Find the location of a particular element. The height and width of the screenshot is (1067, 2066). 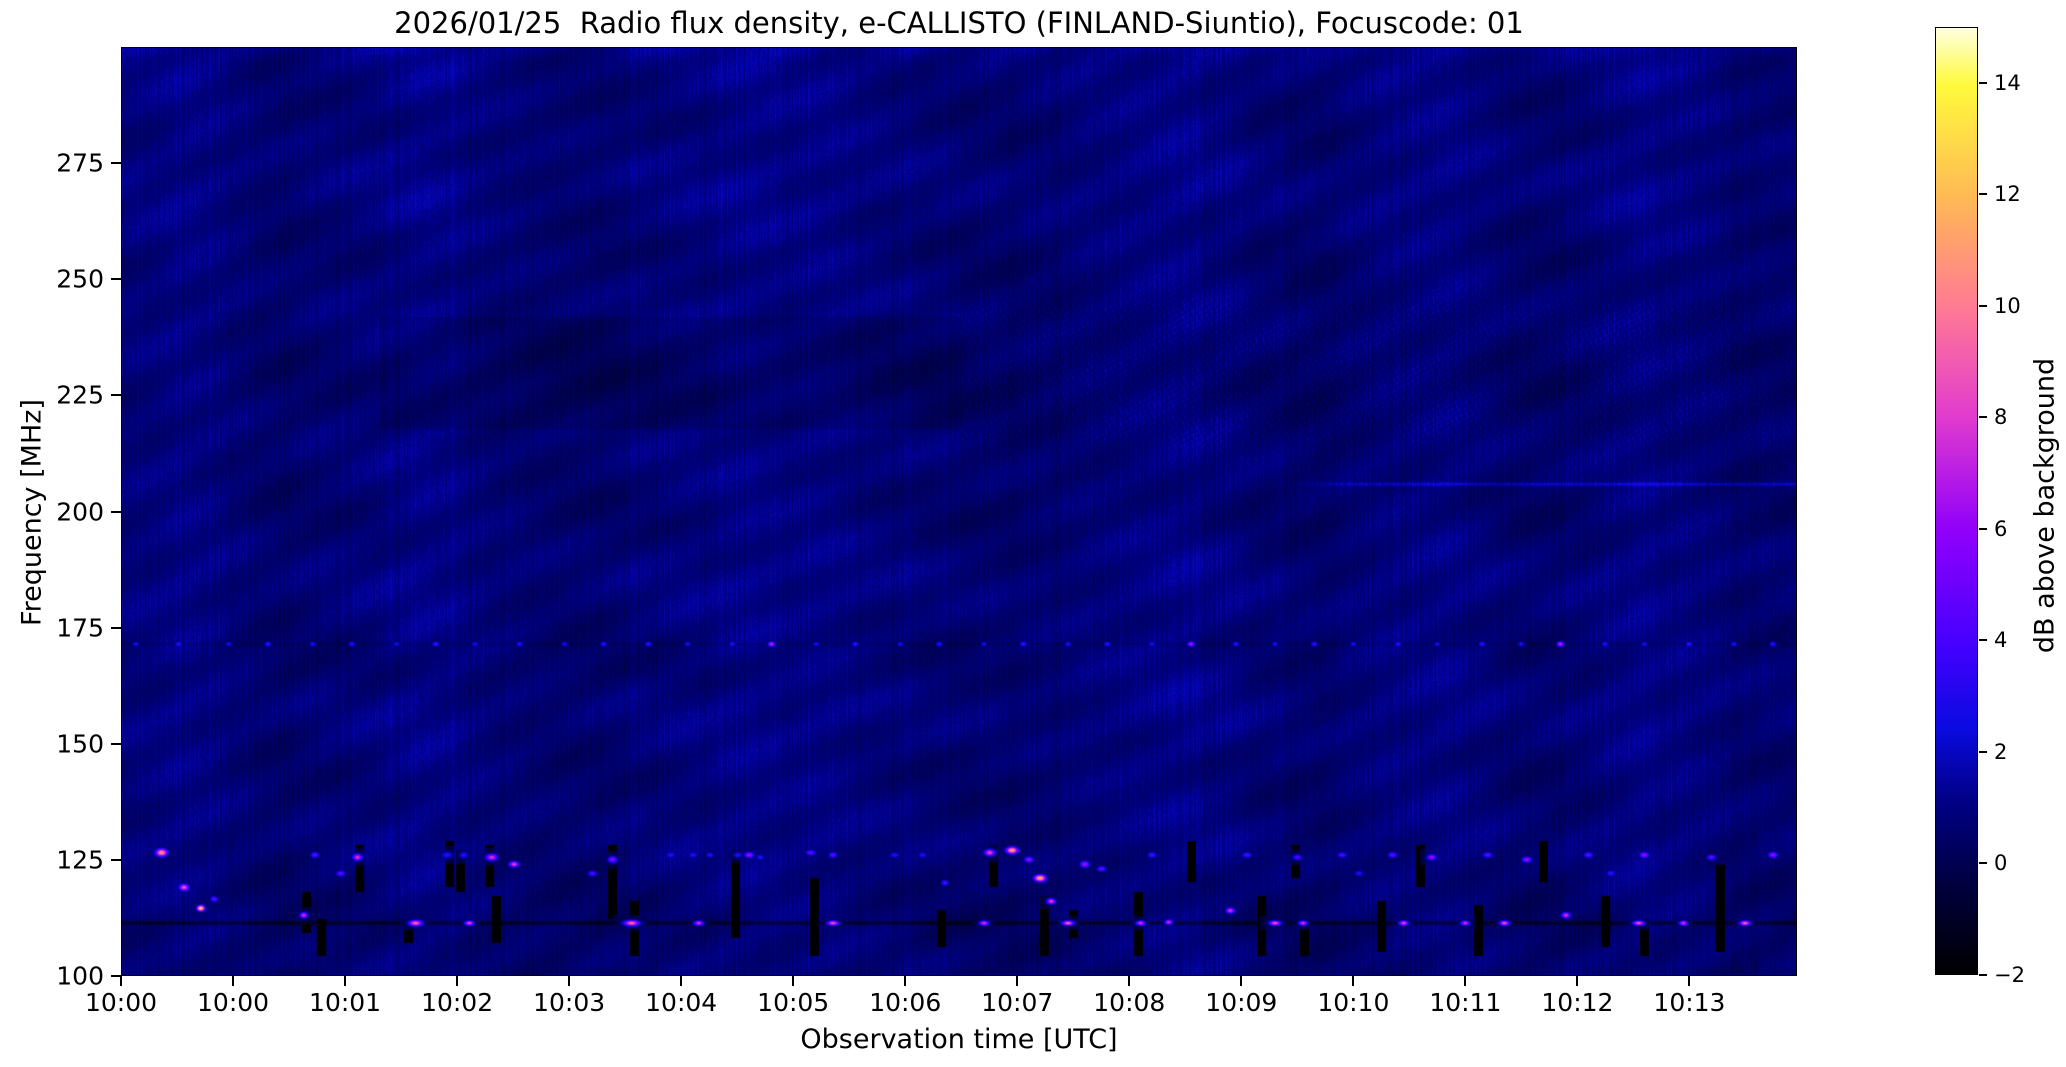

colorbar-label: dB above background is located at coordinates (2045, 505).